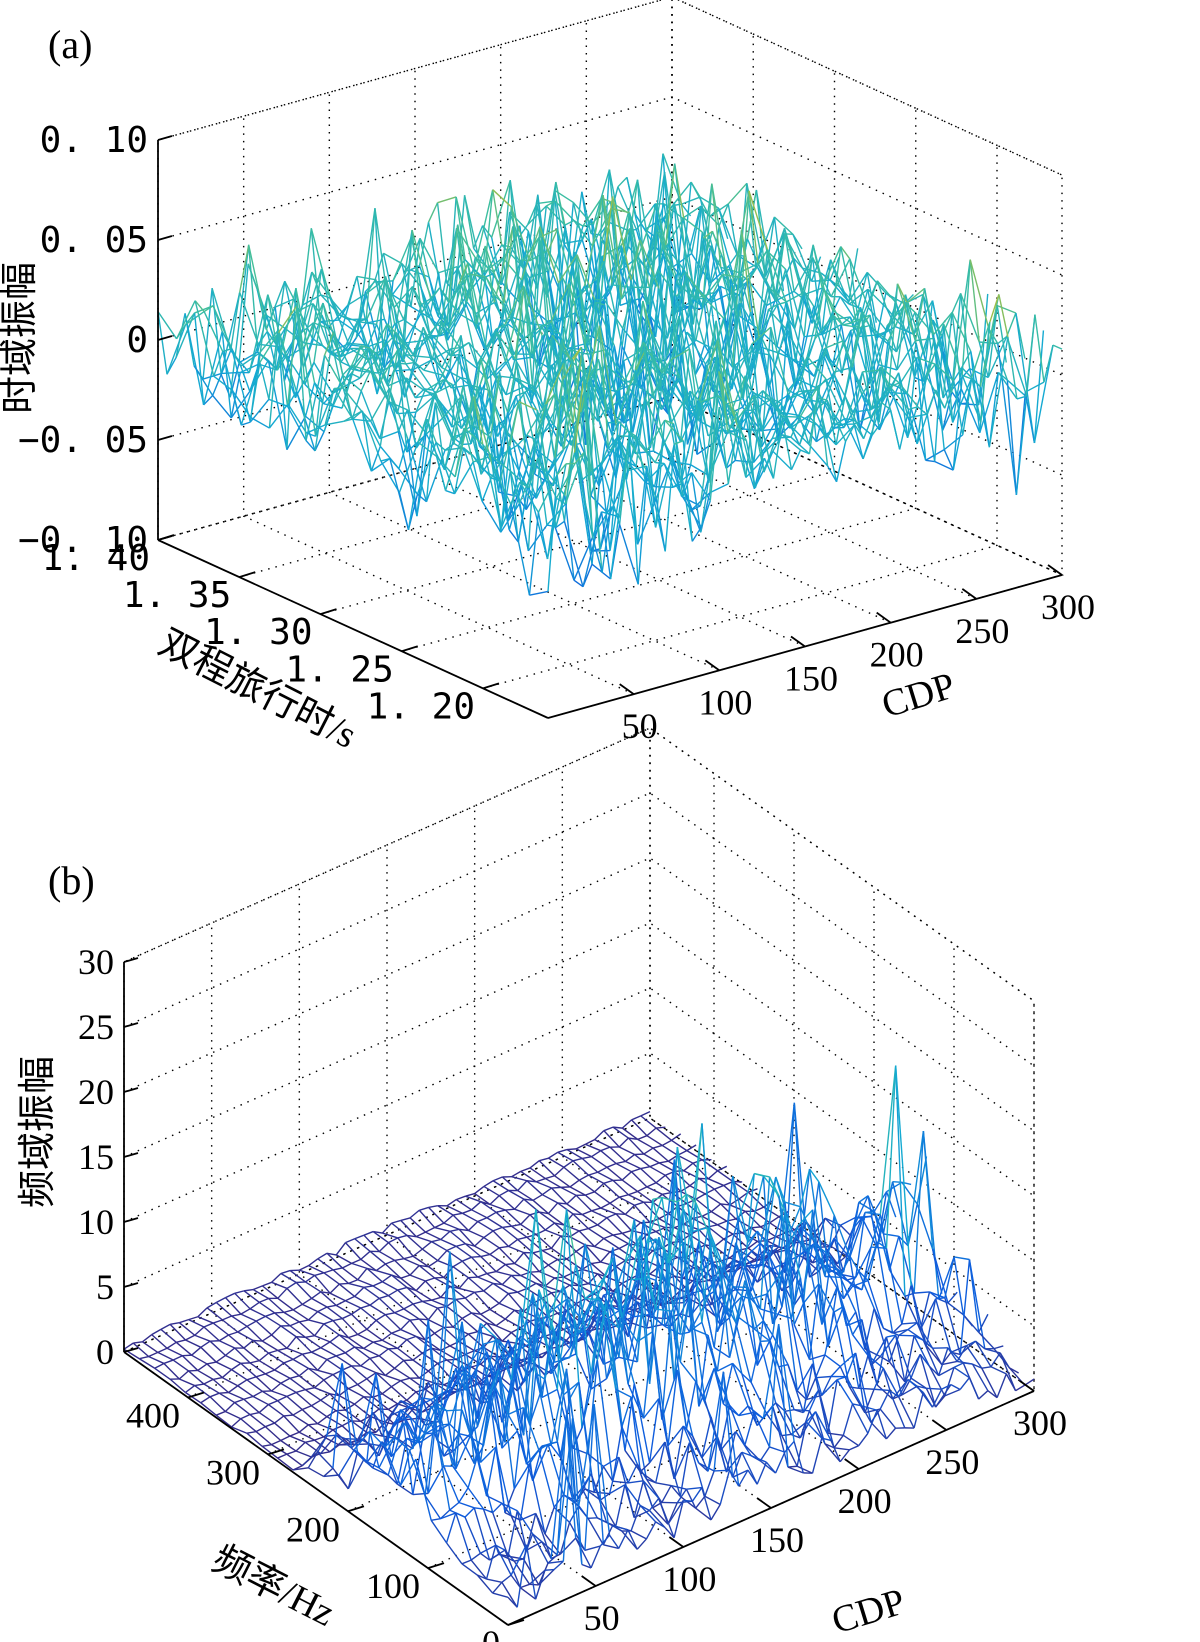  What do you see at coordinates (177, 595) in the screenshot?
I see `panel-a-y-tick-label: 1. 35` at bounding box center [177, 595].